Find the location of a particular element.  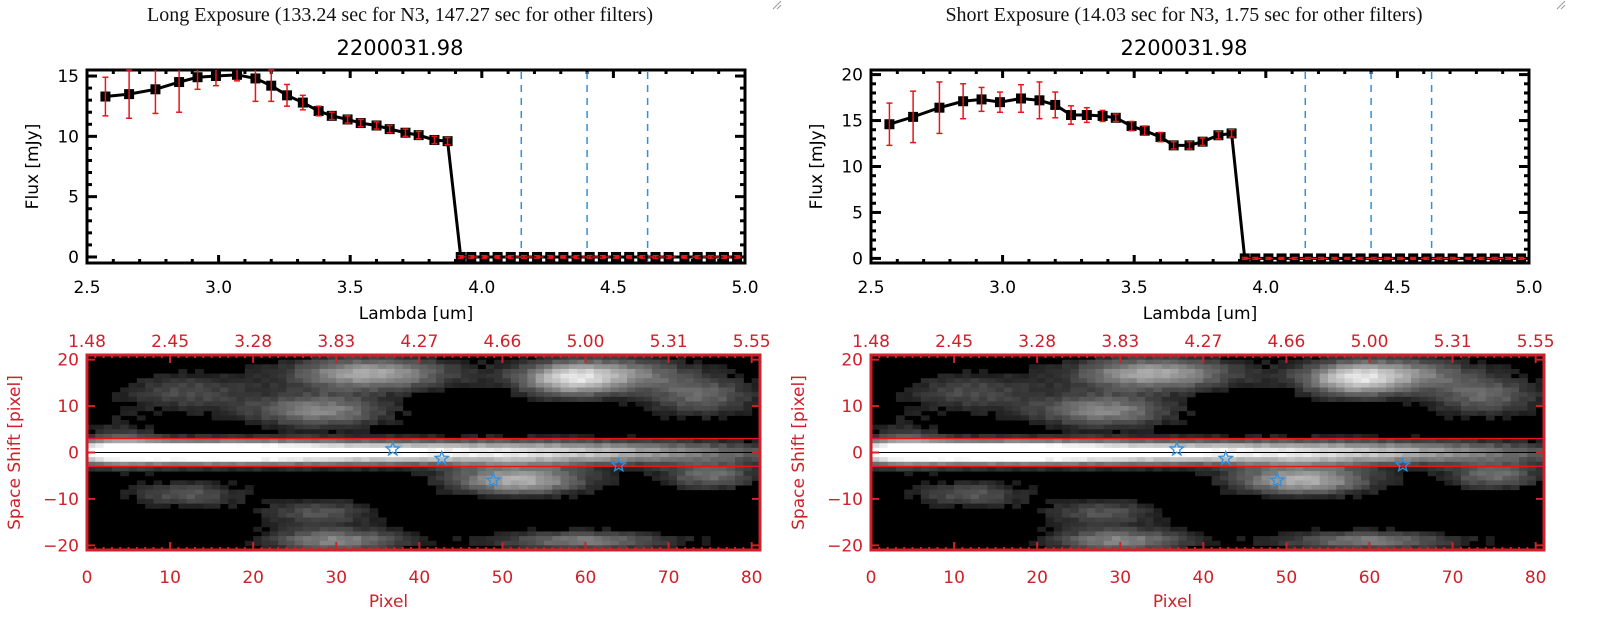

x-tick-label: 20 is located at coordinates (253, 578).